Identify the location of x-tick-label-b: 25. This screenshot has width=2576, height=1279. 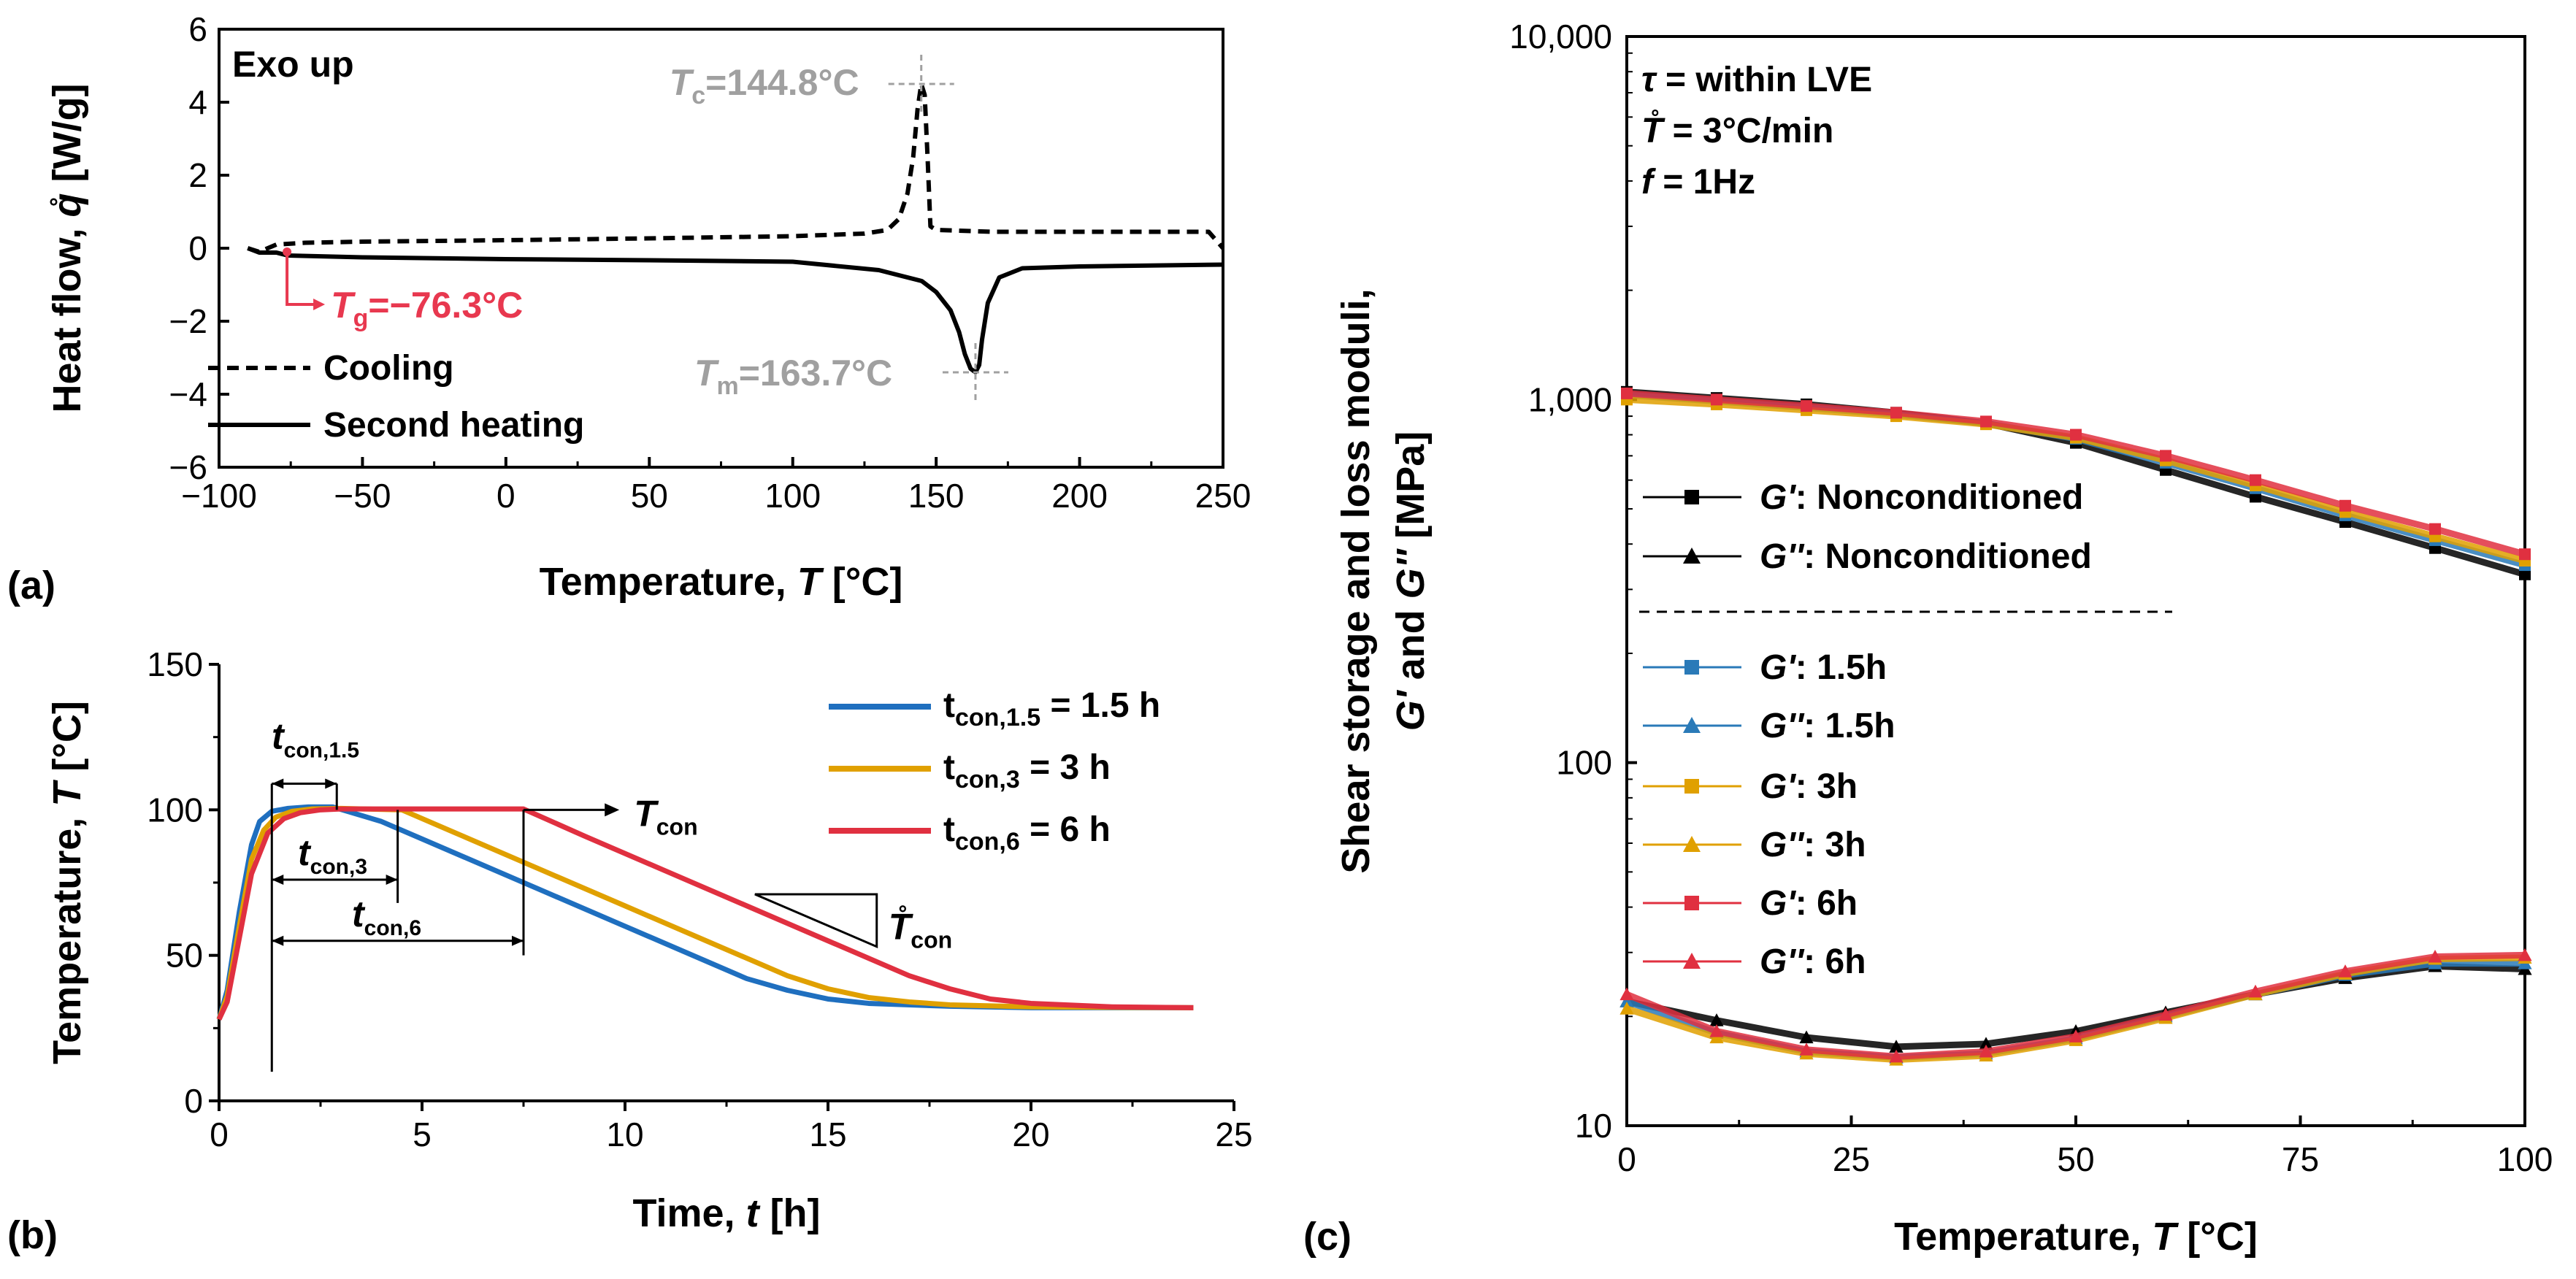
(1233, 1134).